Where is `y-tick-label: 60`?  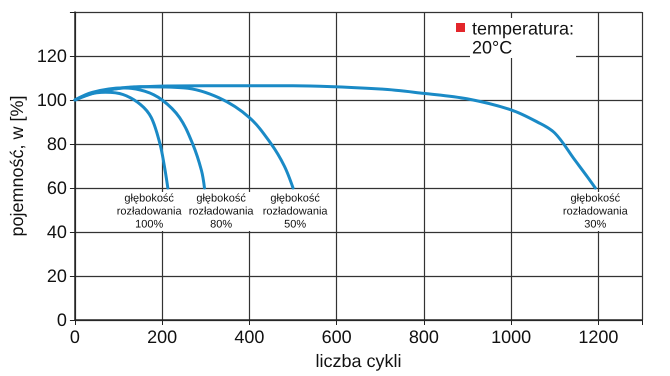 y-tick-label: 60 is located at coordinates (56, 188).